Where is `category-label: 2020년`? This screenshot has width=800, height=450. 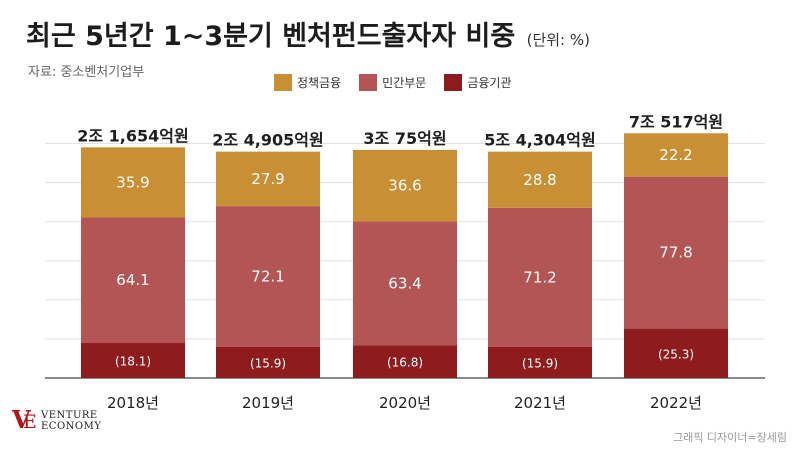
category-label: 2020년 is located at coordinates (405, 403).